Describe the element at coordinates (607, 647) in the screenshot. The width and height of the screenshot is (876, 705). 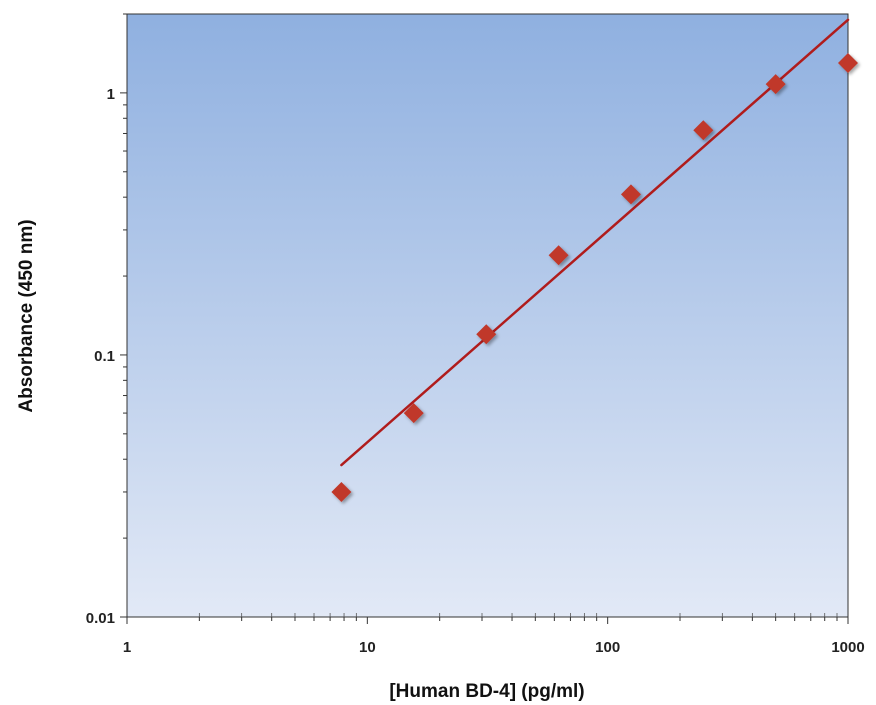
I see `x-tick-label: 100` at that location.